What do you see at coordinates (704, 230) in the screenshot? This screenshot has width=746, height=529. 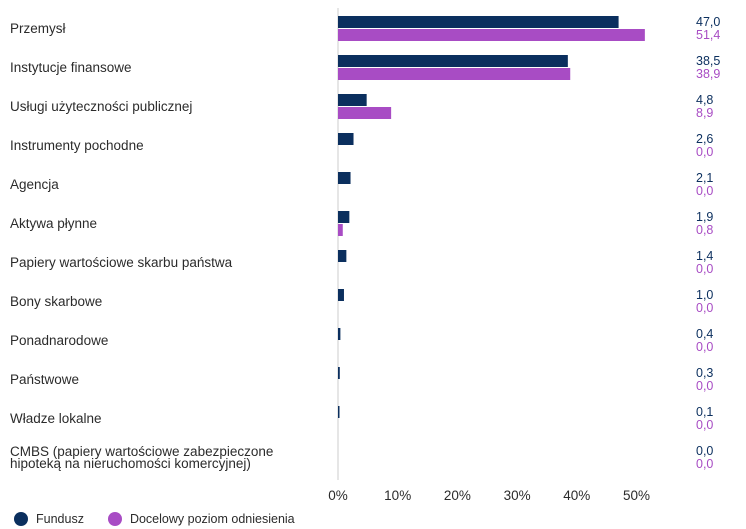 I see `value-label-benchmark: 0,8` at bounding box center [704, 230].